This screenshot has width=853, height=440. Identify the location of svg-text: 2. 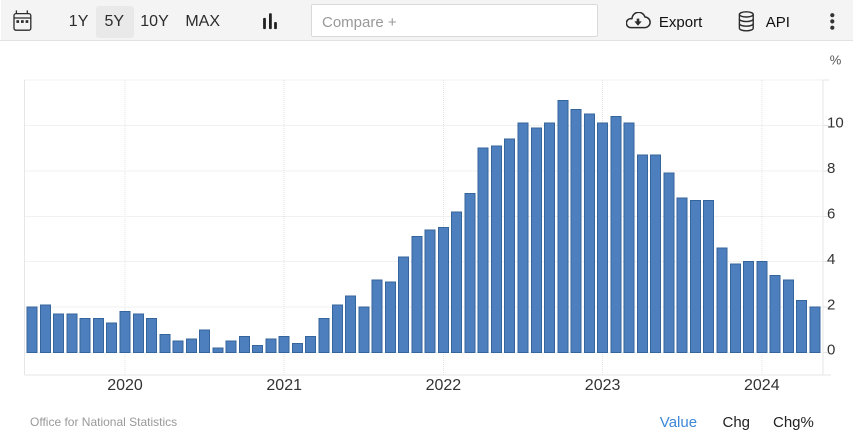
(831, 304).